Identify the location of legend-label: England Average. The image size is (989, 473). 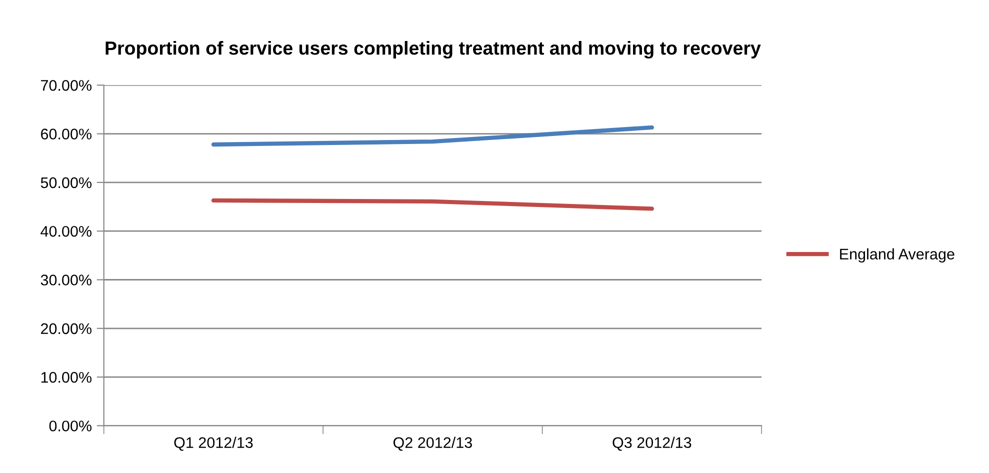
(897, 255).